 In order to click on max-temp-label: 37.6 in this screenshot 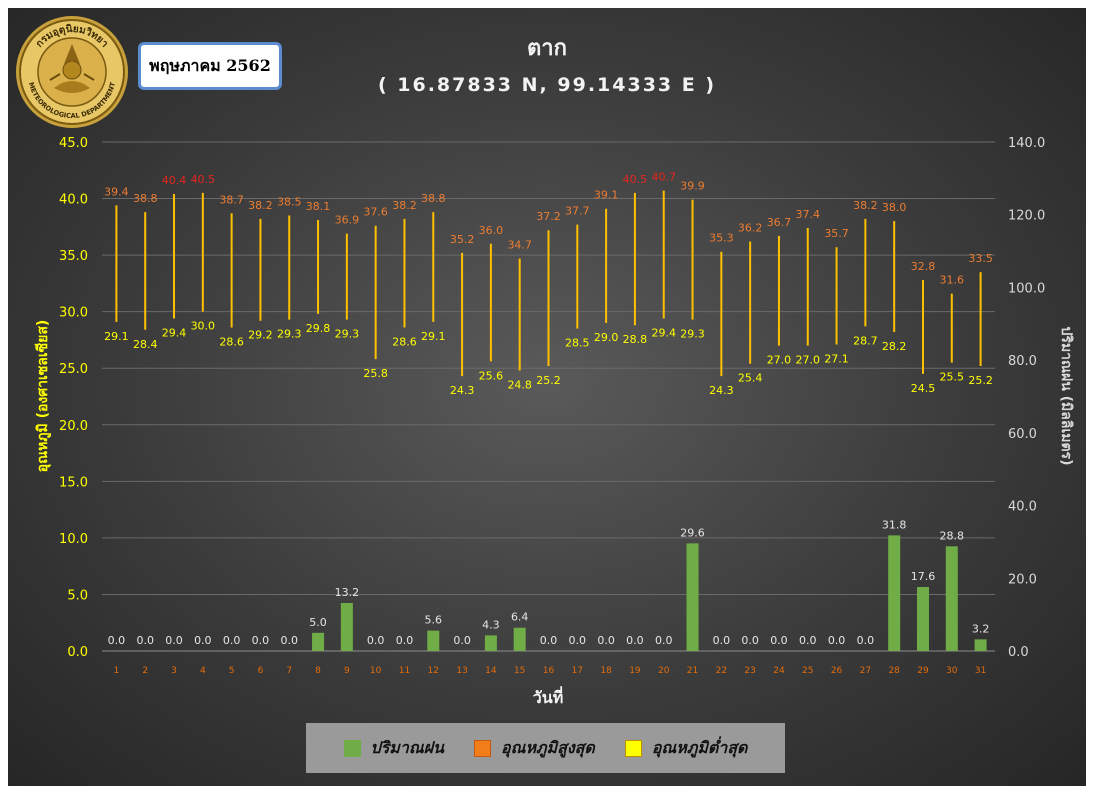, I will do `click(375, 212)`.